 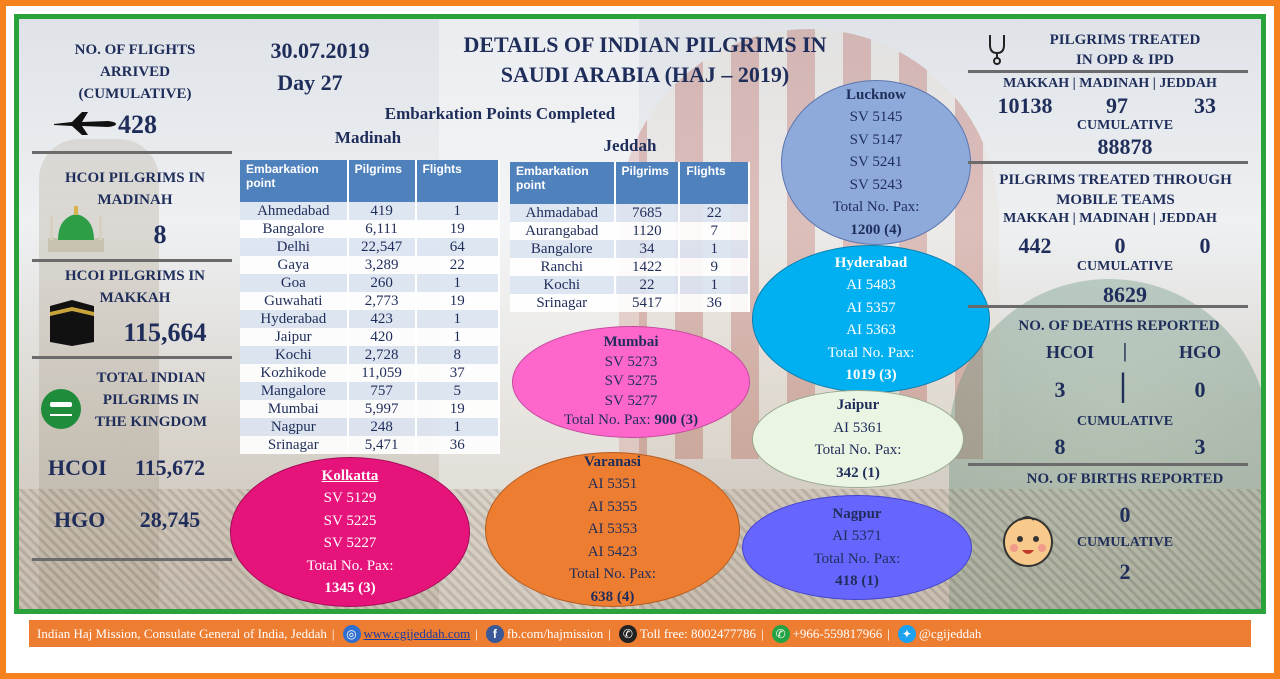 I want to click on table-cell: 5,997, so click(x=382, y=409).